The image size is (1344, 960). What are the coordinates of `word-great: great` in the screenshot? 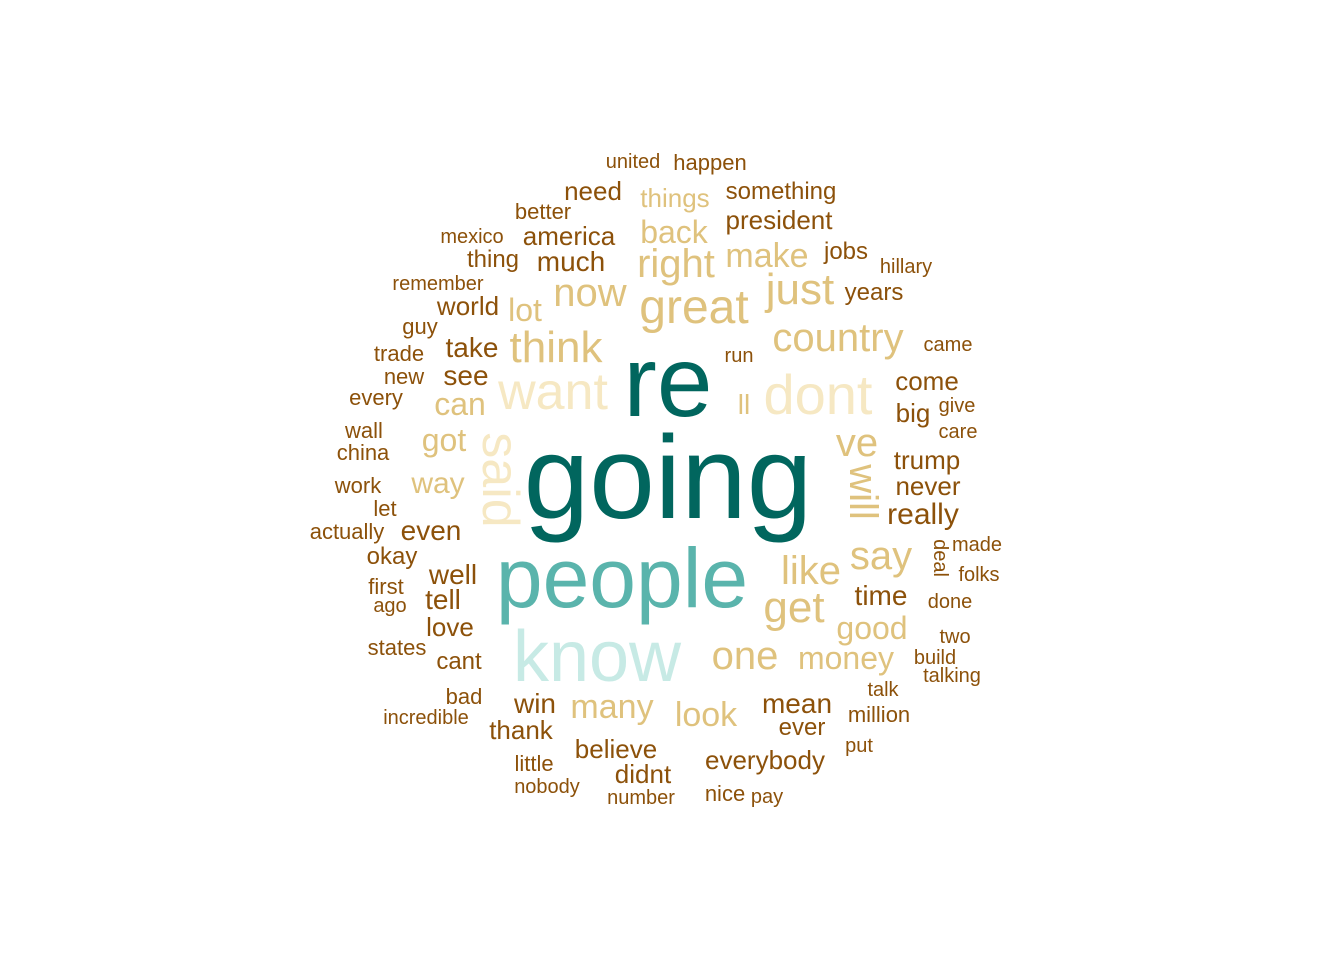 It's located at (694, 307).